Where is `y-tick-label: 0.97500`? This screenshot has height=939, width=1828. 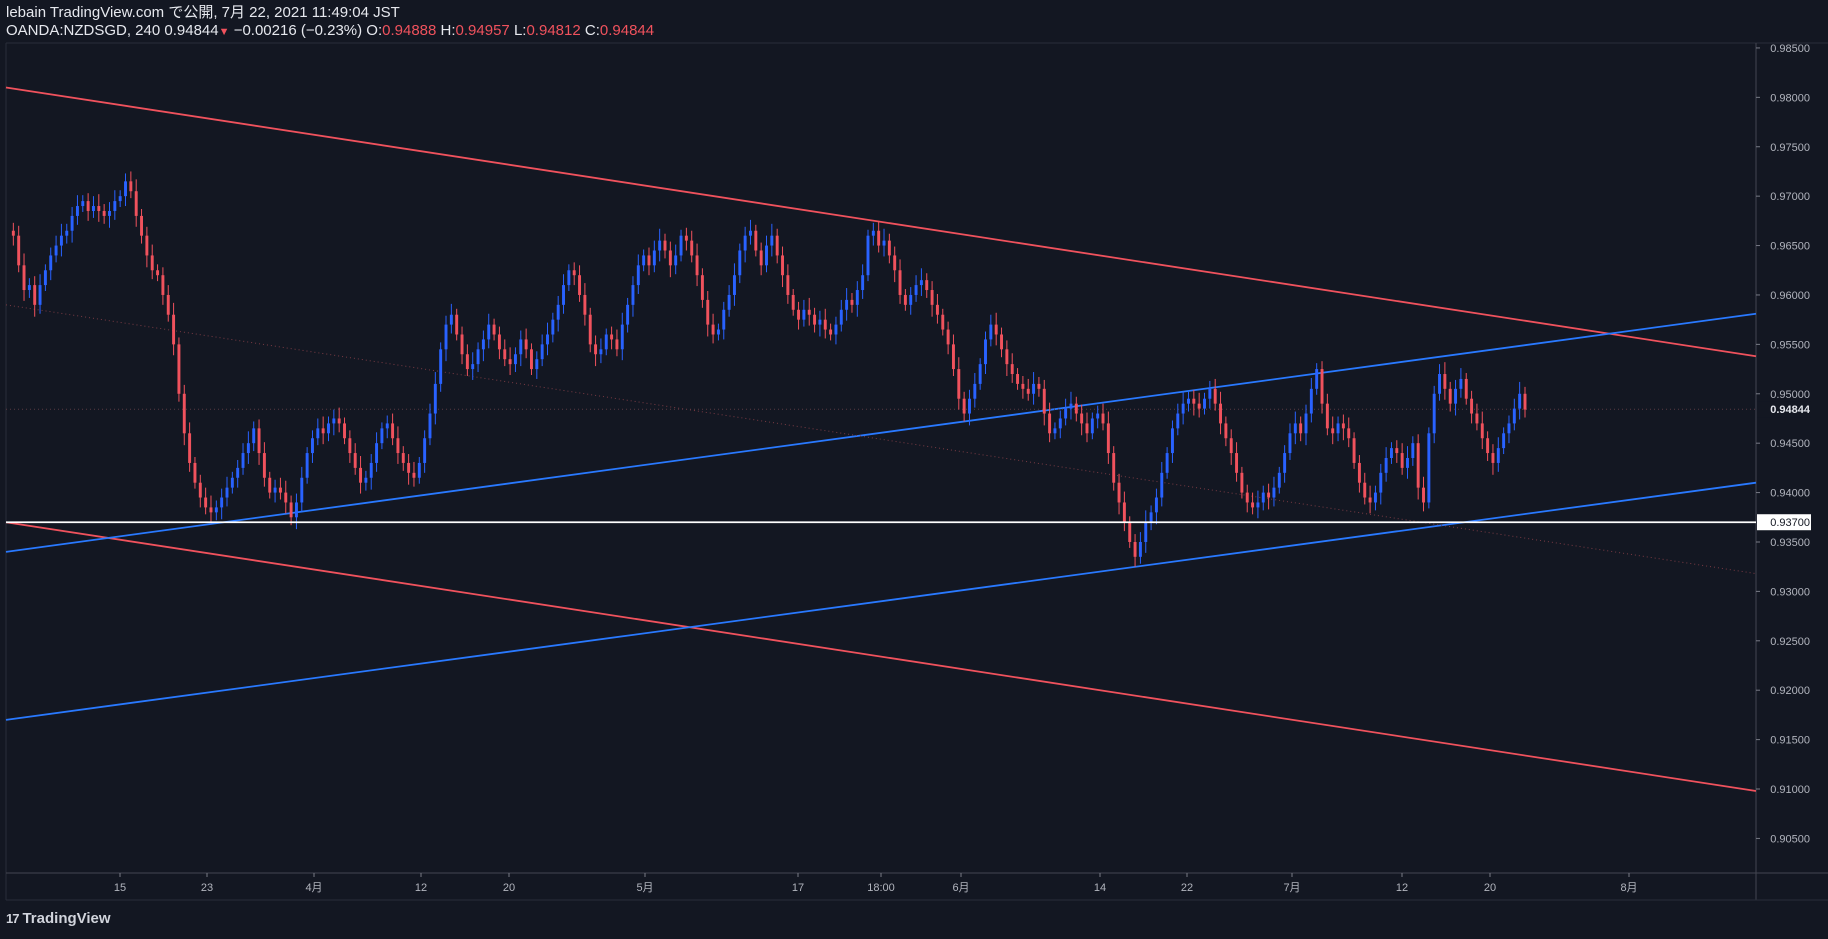 y-tick-label: 0.97500 is located at coordinates (1790, 148).